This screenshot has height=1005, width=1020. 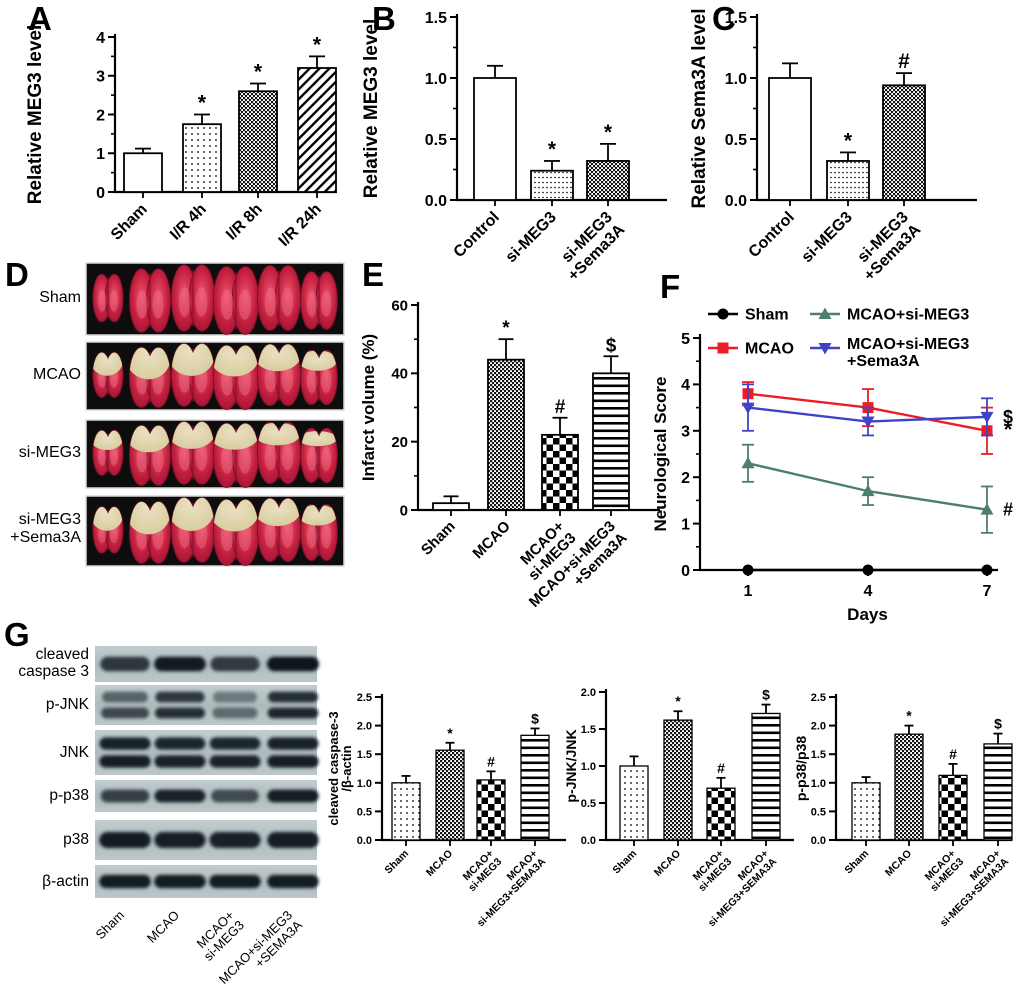 What do you see at coordinates (368, 407) in the screenshot?
I see `svg-text: Infarct volume (%)` at bounding box center [368, 407].